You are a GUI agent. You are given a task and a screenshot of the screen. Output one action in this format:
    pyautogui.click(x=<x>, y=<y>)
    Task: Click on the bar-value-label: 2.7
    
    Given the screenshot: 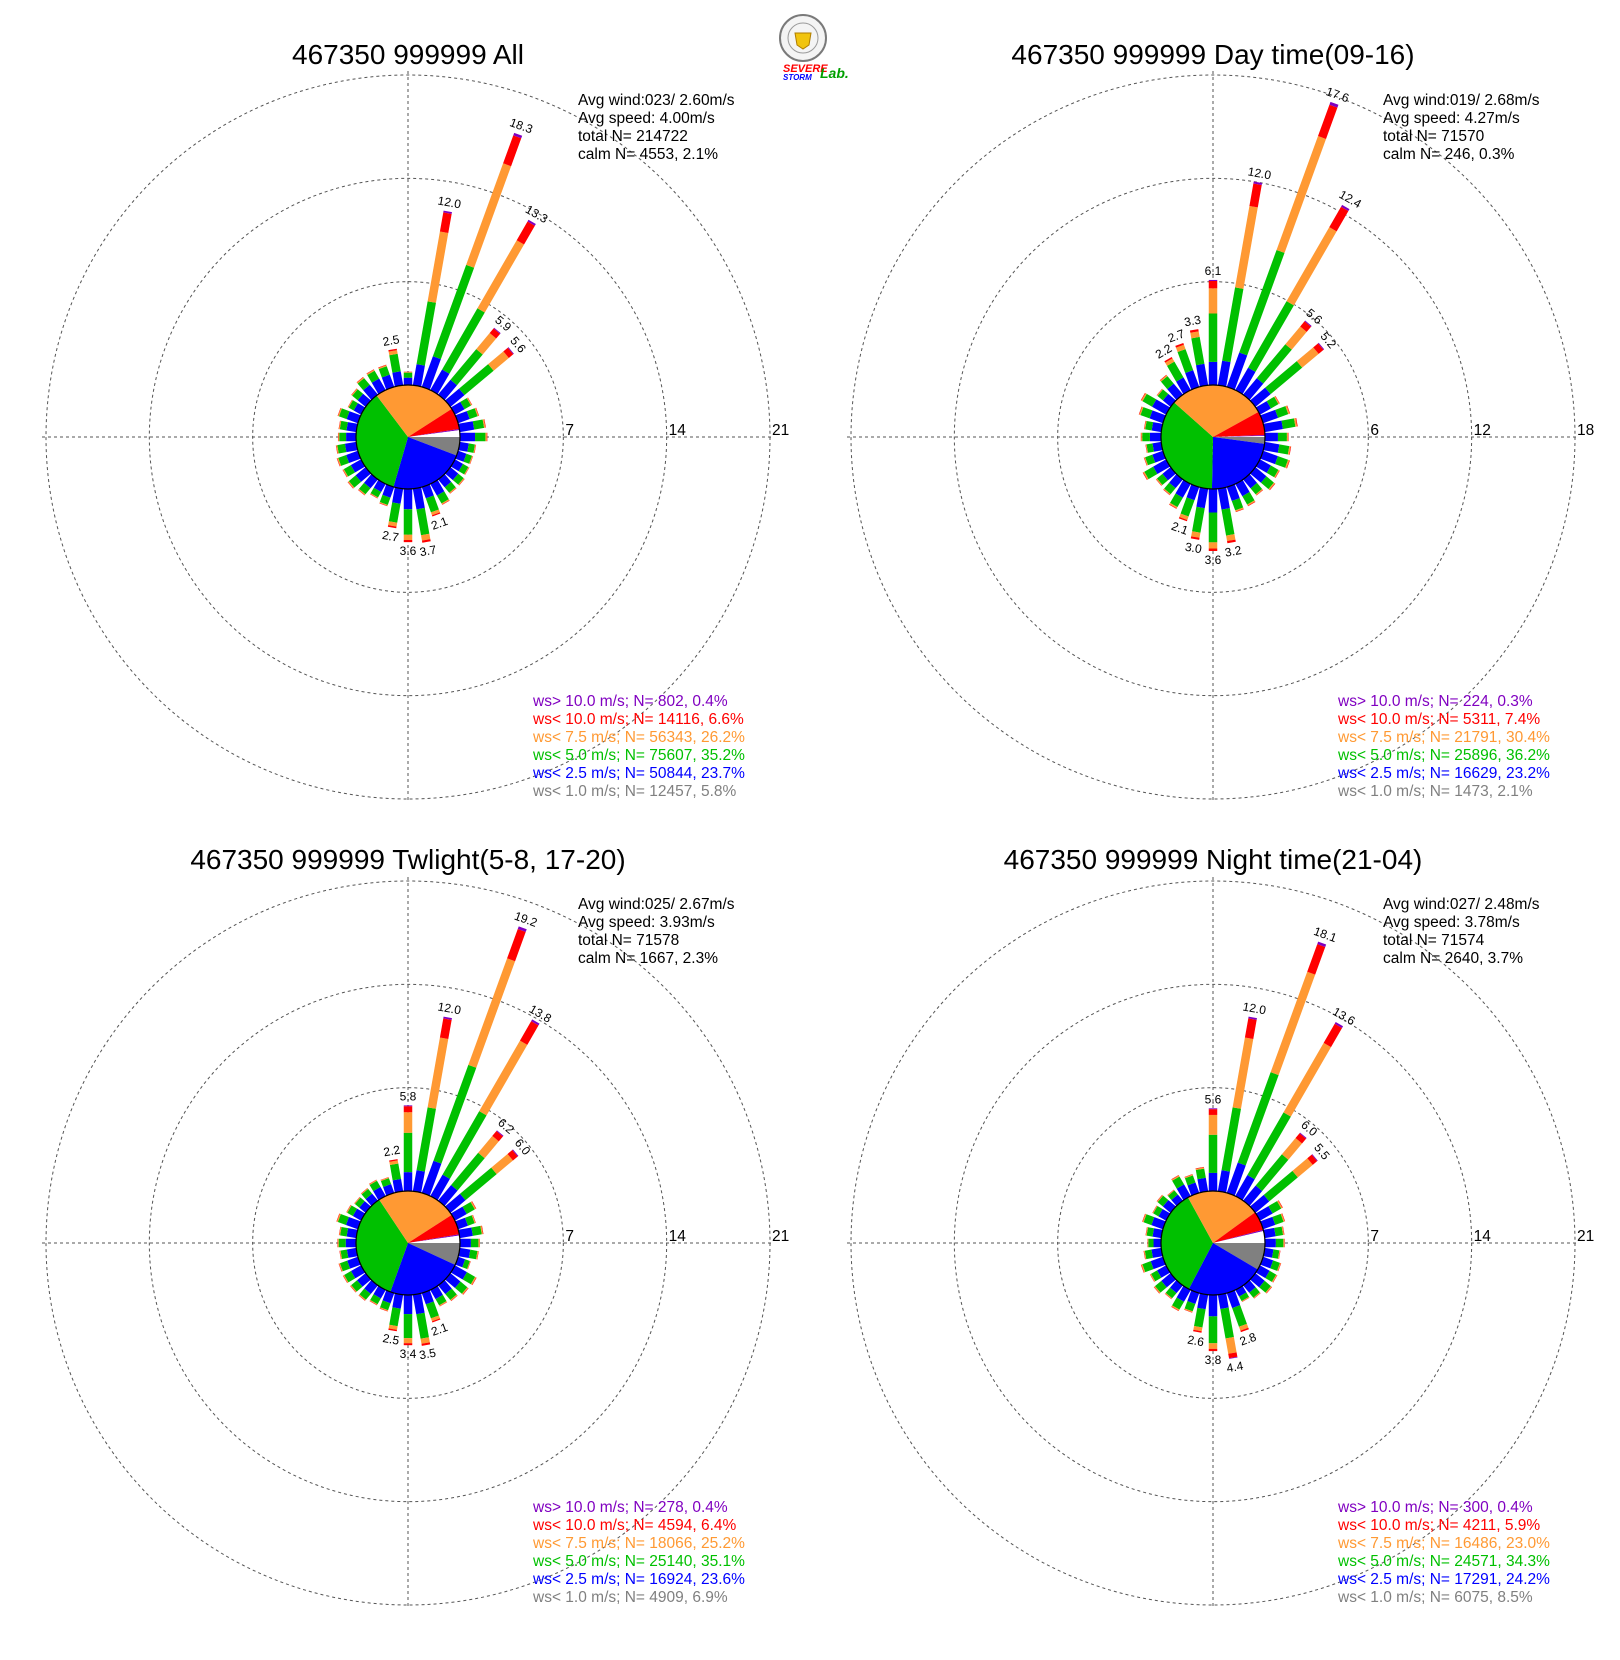 What is the action you would take?
    pyautogui.click(x=1176, y=335)
    